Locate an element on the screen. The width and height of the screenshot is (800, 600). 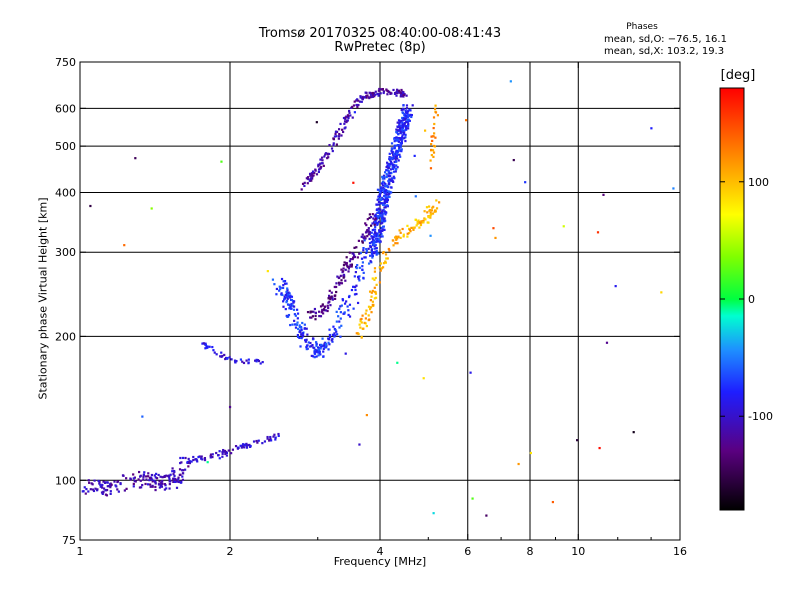
y-tick-label: 100 is located at coordinates (65, 480).